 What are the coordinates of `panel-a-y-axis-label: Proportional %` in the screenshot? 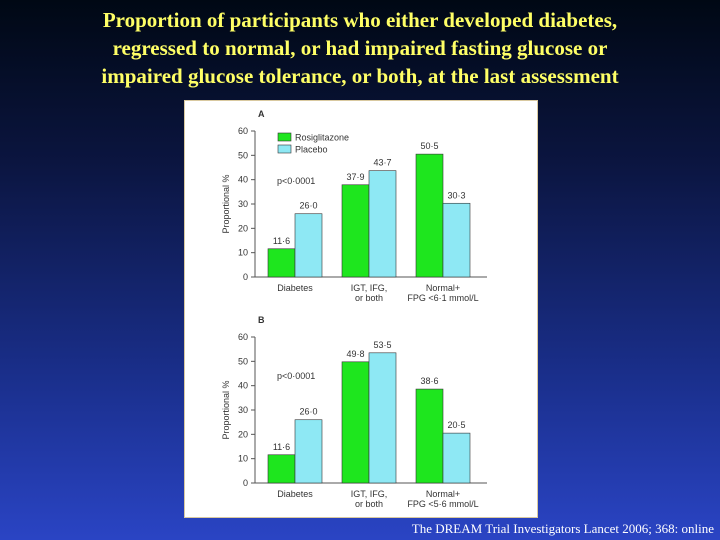 It's located at (226, 203).